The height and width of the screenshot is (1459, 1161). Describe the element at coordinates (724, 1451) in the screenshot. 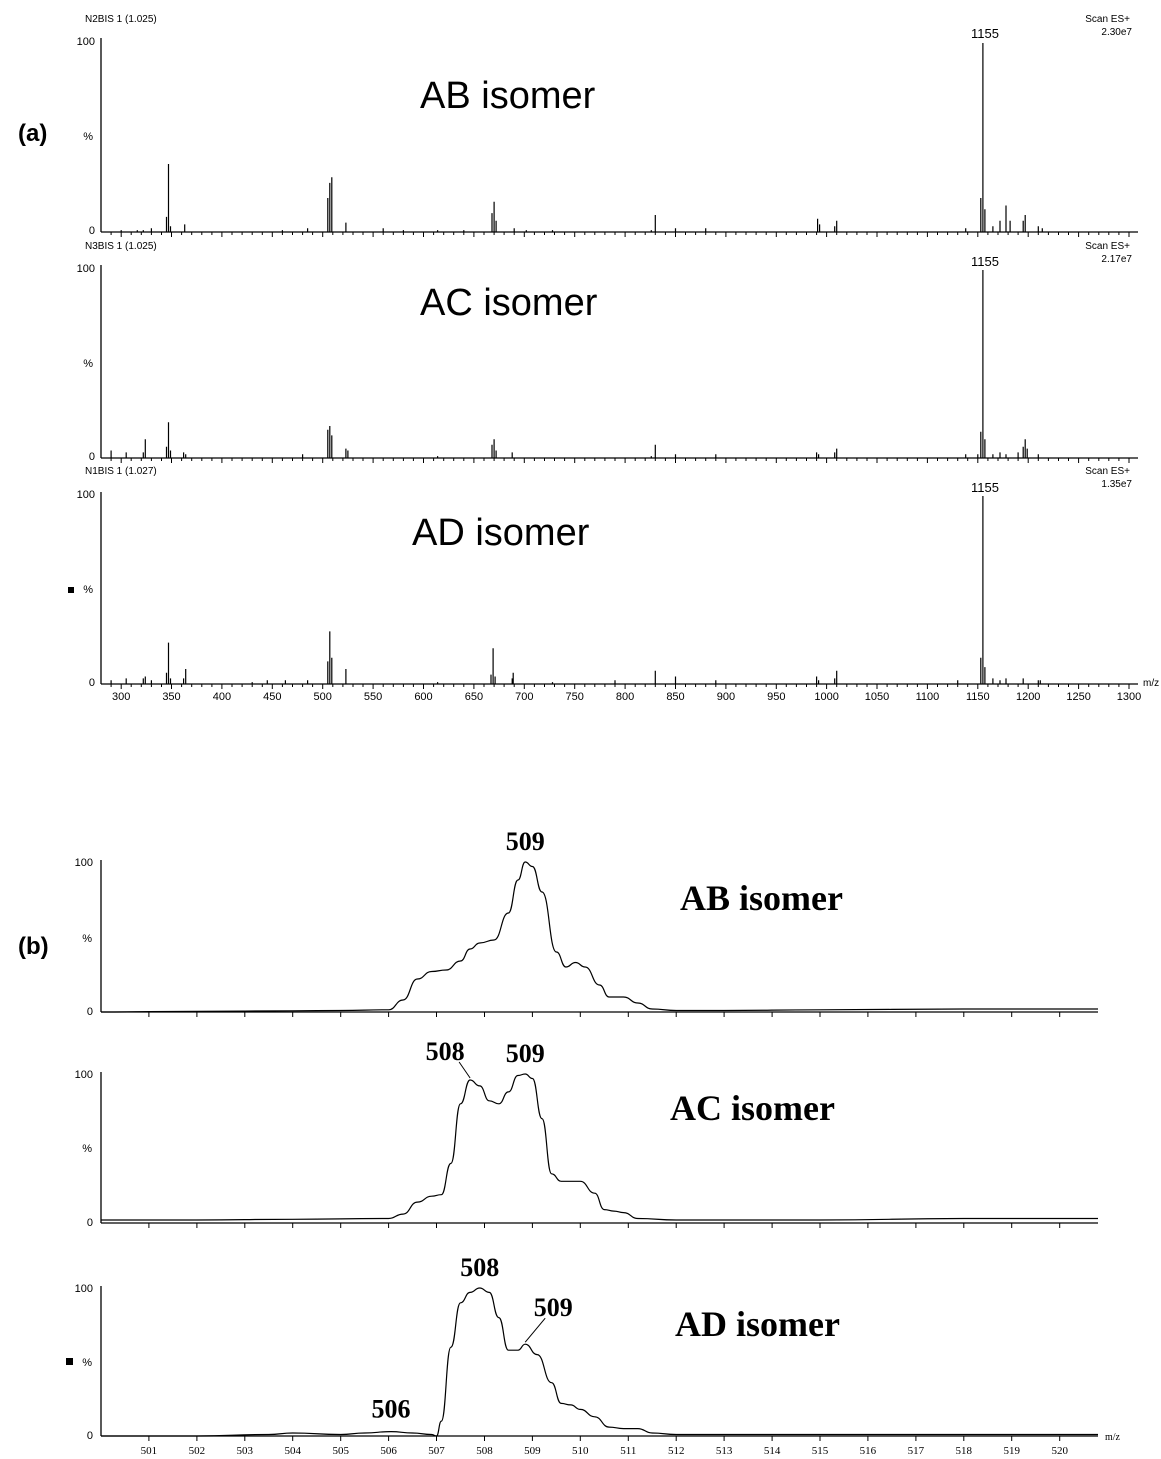

I see `x-tick-label: 513` at that location.